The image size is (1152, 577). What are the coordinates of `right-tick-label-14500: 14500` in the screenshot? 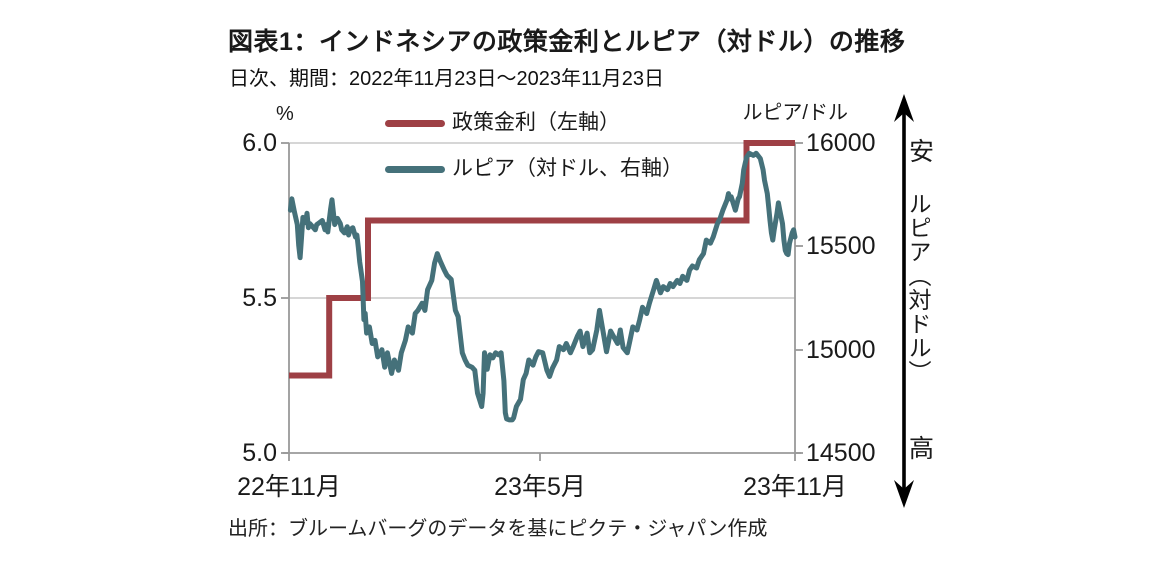 It's located at (841, 453).